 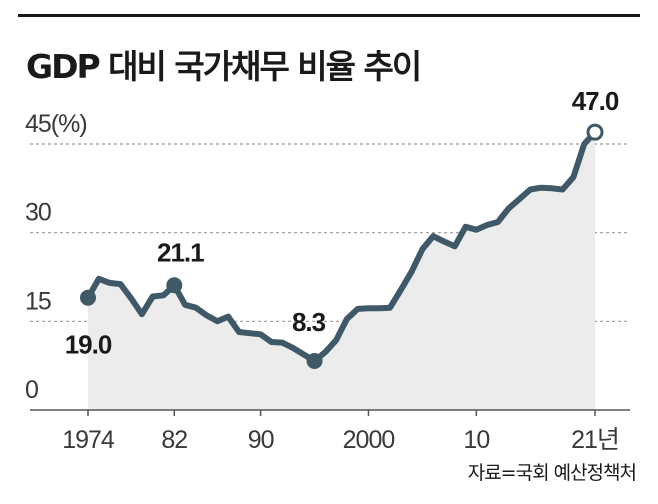 What do you see at coordinates (56, 124) in the screenshot?
I see `y-tick-label-45: 45(%)` at bounding box center [56, 124].